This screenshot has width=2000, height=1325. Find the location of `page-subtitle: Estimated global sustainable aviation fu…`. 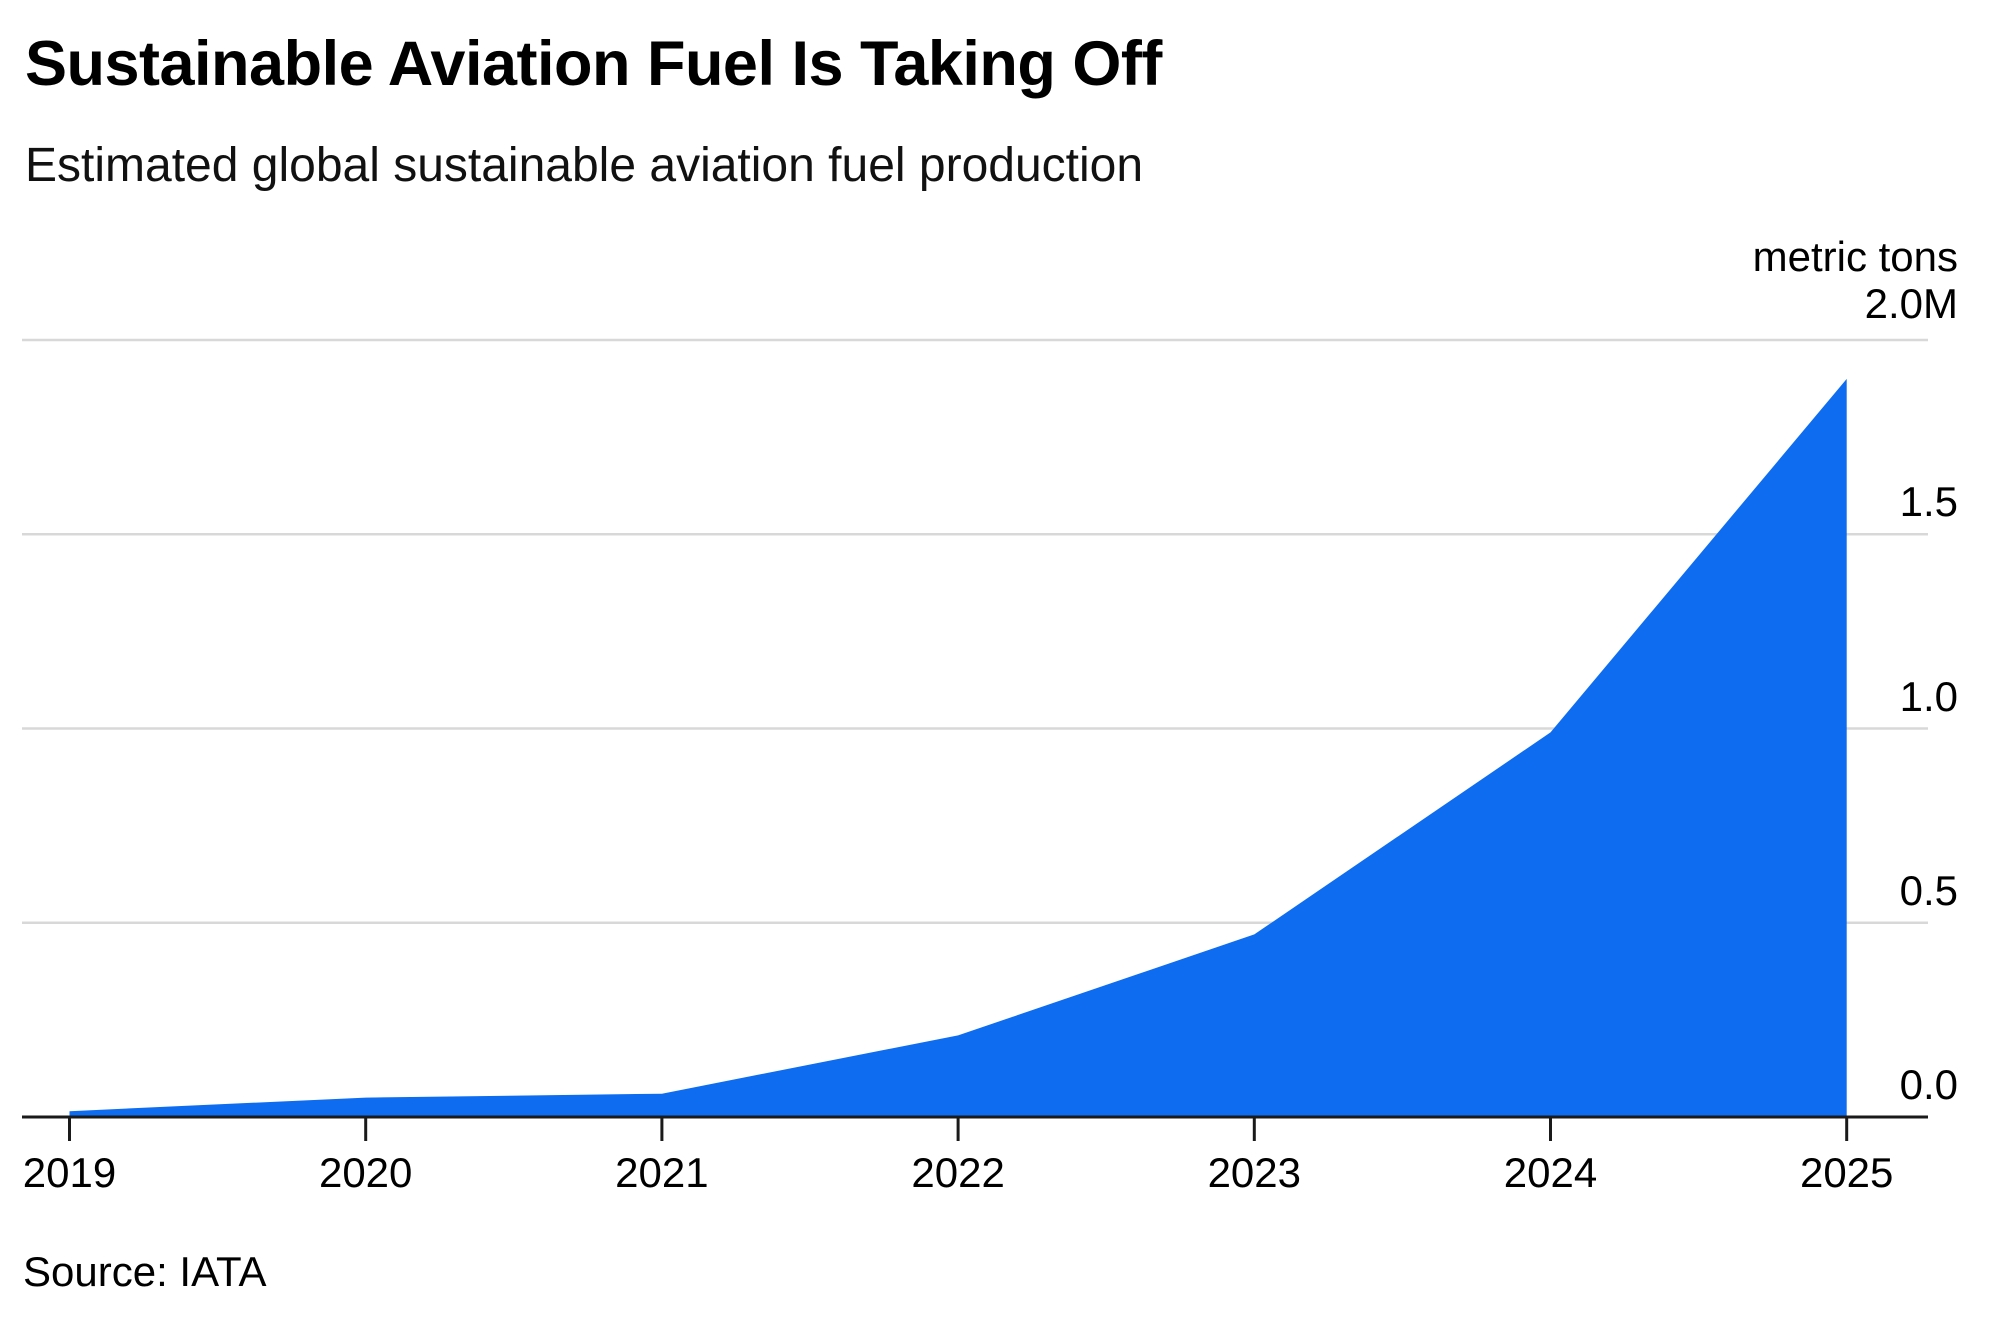

page-subtitle: Estimated global sustainable aviation fu… is located at coordinates (584, 165).